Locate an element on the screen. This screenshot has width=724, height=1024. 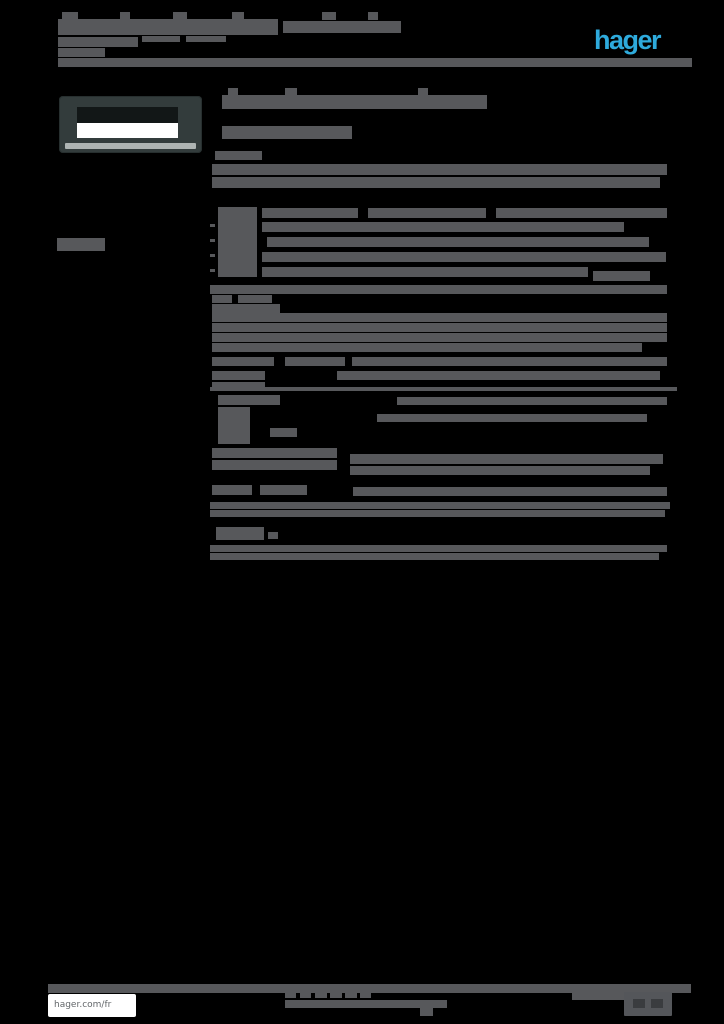
website-link-label: hager.com/fr is located at coordinates (83, 1005).